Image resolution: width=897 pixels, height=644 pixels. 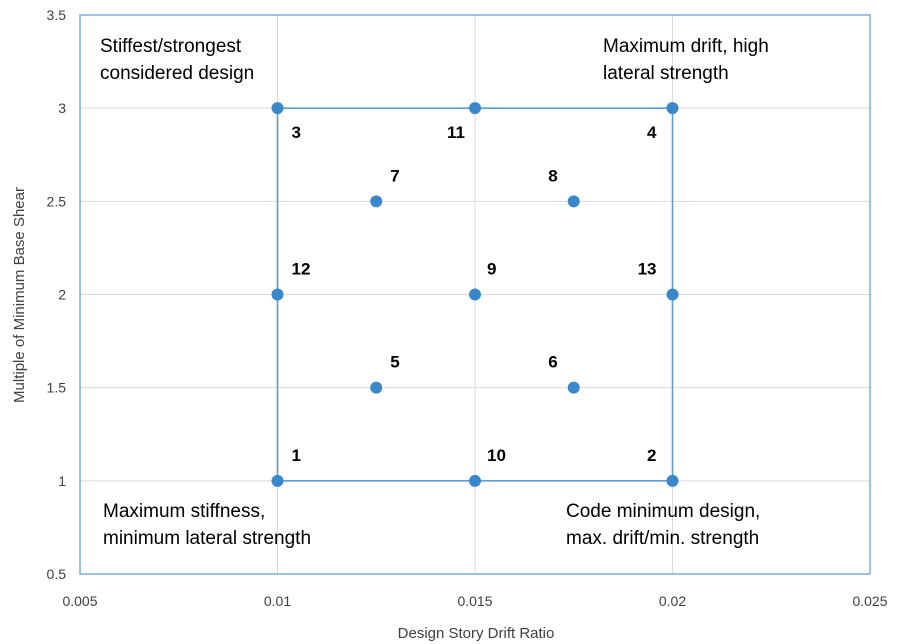 What do you see at coordinates (394, 362) in the screenshot?
I see `point-label-5: 5` at bounding box center [394, 362].